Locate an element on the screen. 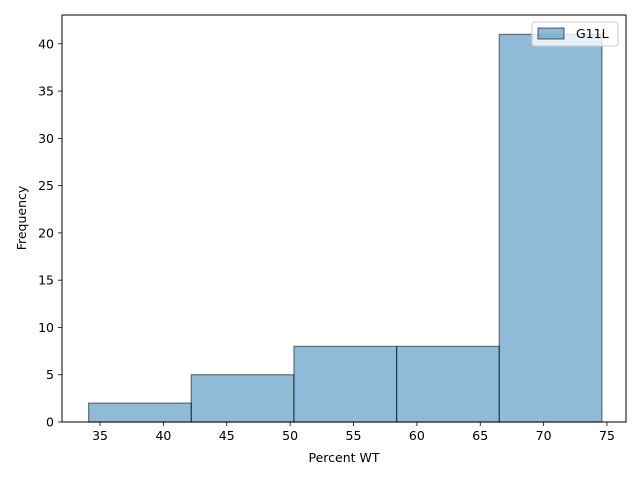 The image size is (640, 480). x-axis: 35 40 45 50 55 60 65 70 75 is located at coordinates (353, 432).